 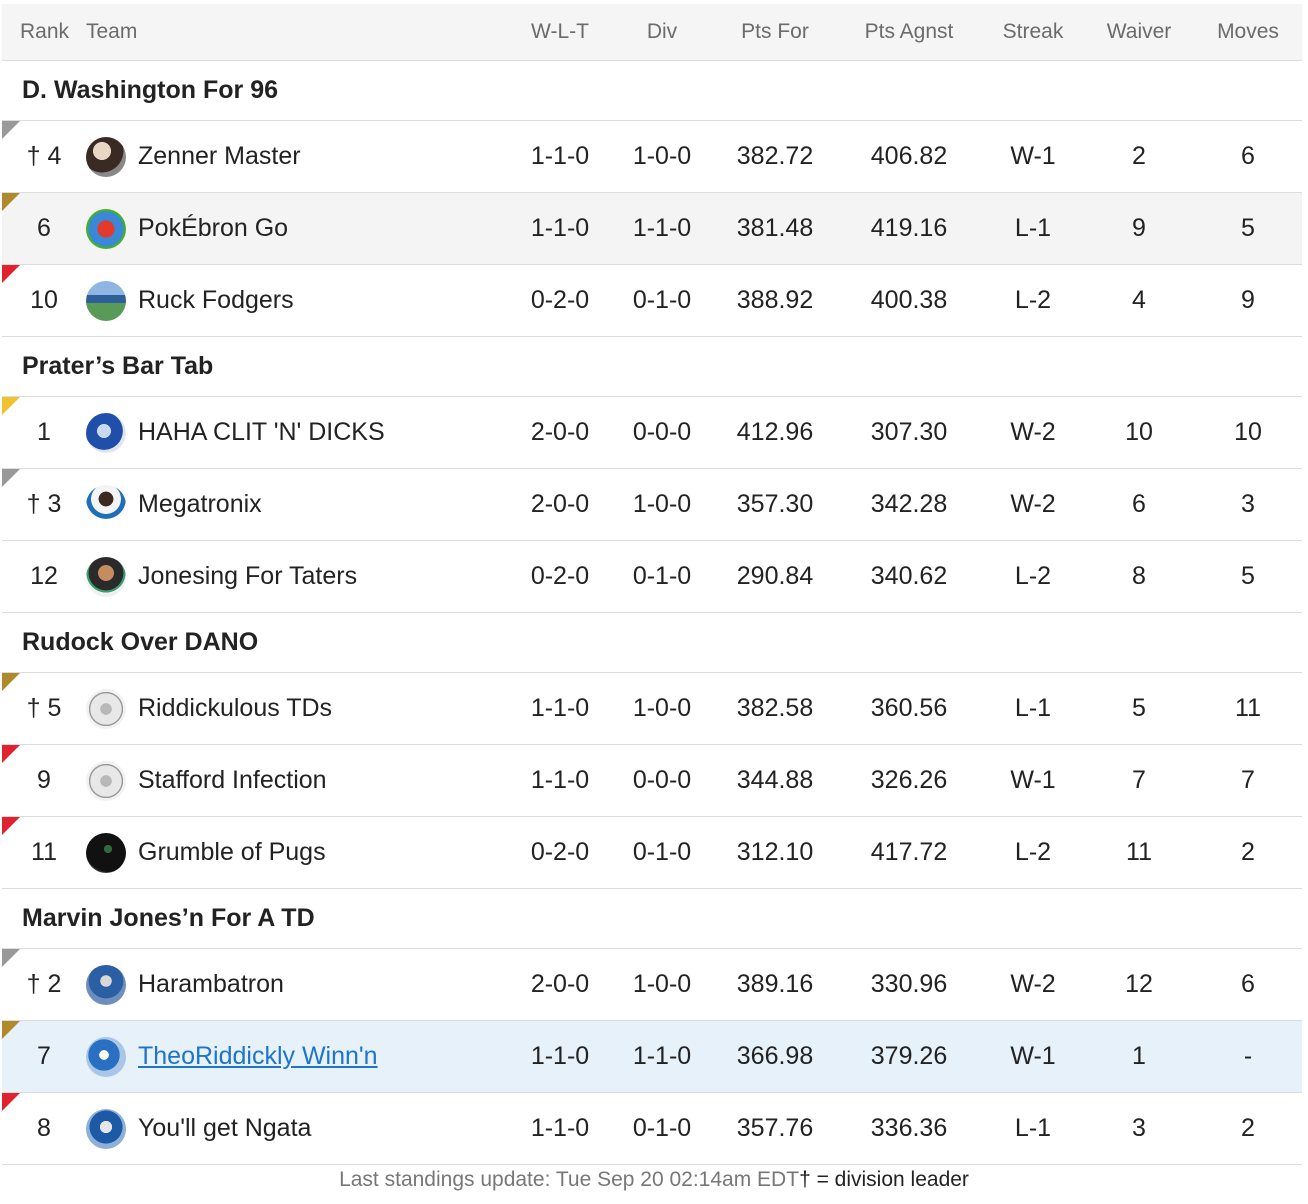 I want to click on rank-cell: 9, so click(x=44, y=780).